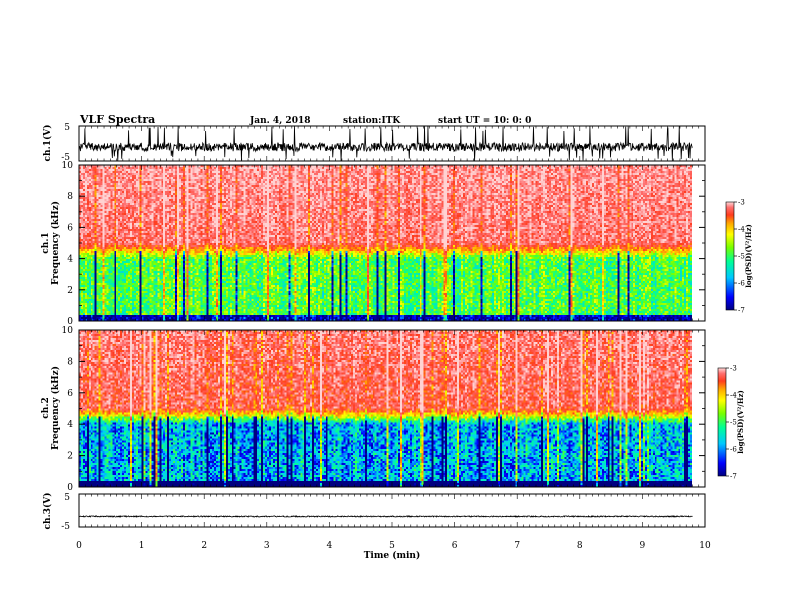 The image size is (792, 612). What do you see at coordinates (67, 128) in the screenshot?
I see `ch1-ytick-top: 5` at bounding box center [67, 128].